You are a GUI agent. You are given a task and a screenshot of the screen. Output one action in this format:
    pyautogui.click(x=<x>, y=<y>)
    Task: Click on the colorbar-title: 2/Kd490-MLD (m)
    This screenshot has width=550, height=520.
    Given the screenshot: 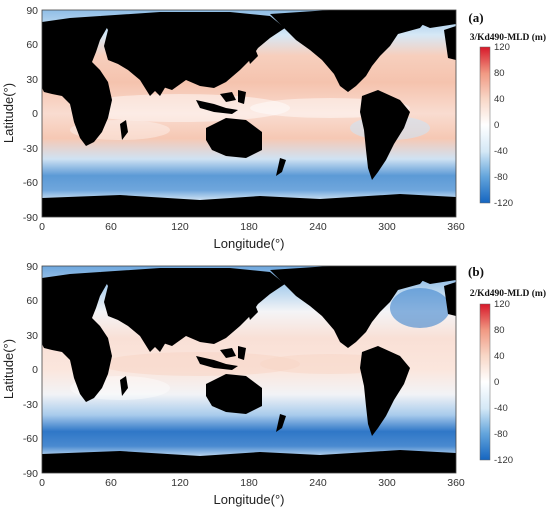 What is the action you would take?
    pyautogui.click(x=508, y=293)
    